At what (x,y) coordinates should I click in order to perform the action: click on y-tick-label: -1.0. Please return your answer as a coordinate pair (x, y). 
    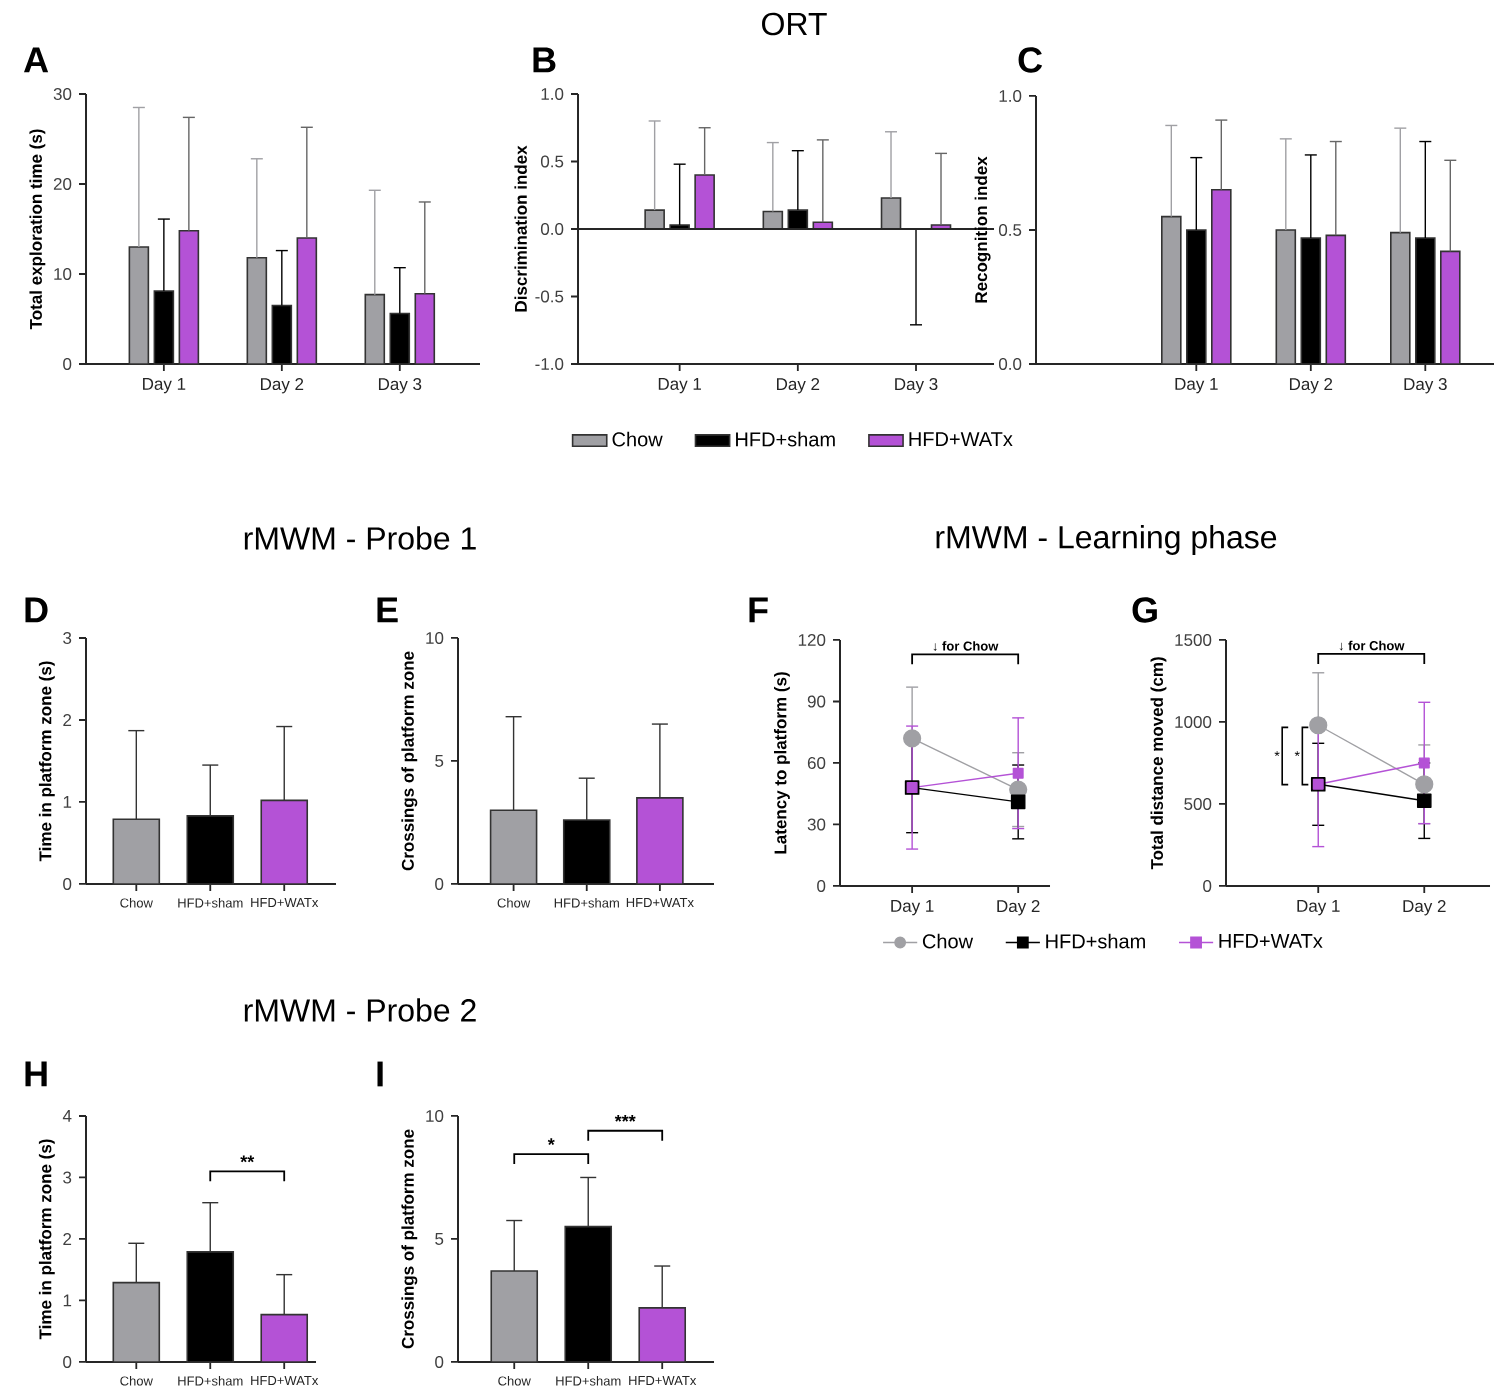
    Looking at the image, I should click on (549, 363).